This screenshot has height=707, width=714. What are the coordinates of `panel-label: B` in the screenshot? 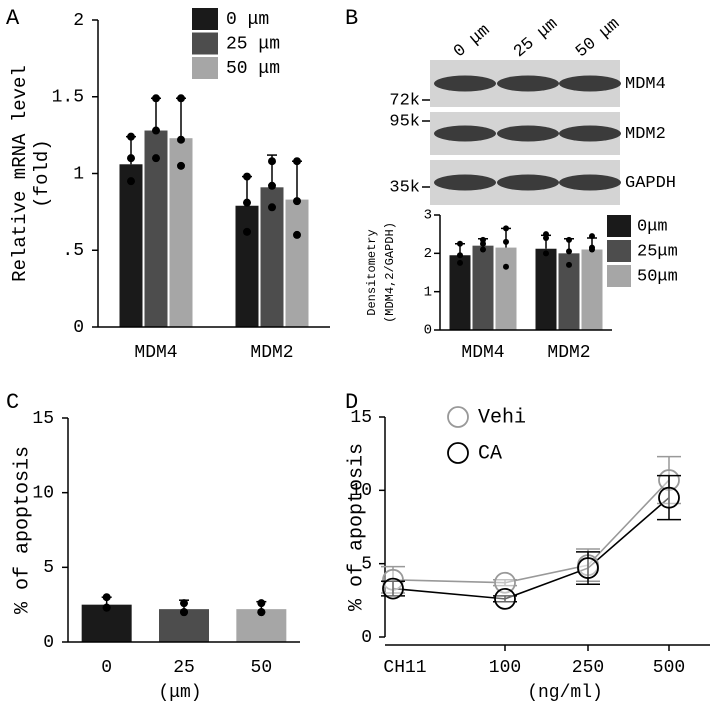 It's located at (351, 18).